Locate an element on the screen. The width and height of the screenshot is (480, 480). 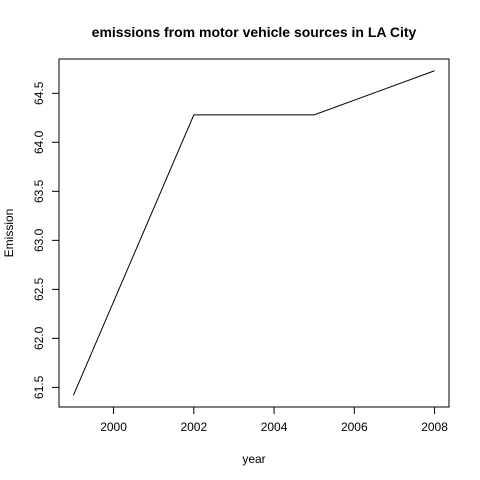
y-axis: 61.5 62.0 62.5 63.0 63.5 64.0 64.5 is located at coordinates (46, 240).